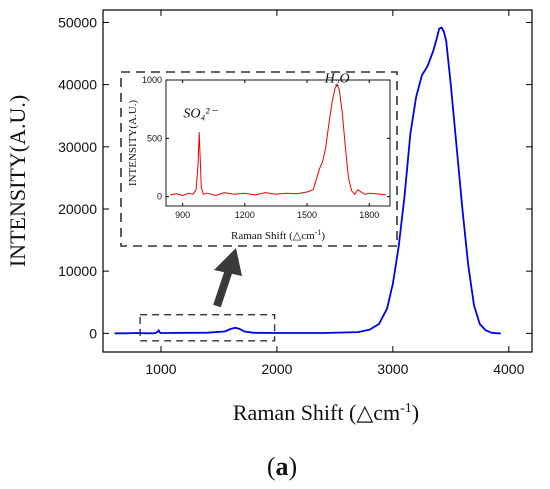 The image size is (550, 489). I want to click on y-tick-label: 50000, so click(77, 22).